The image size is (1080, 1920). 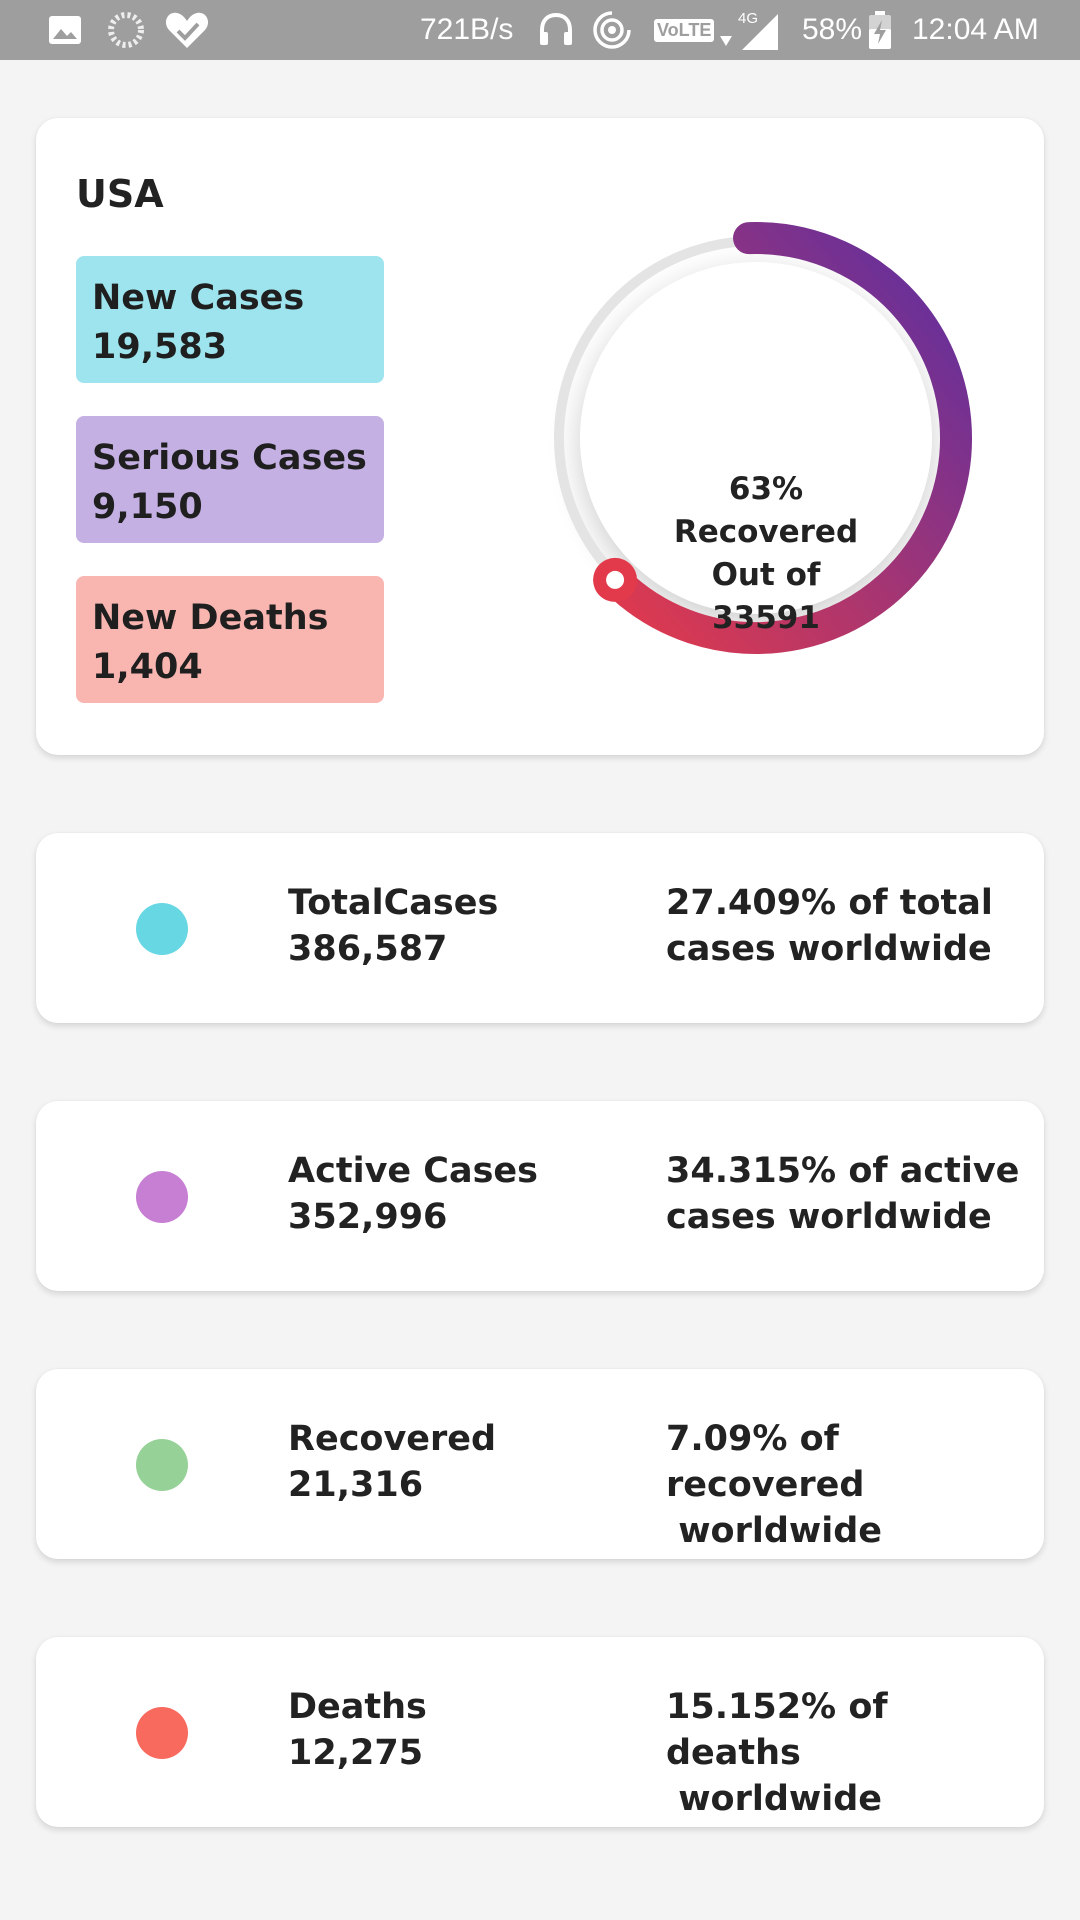 I want to click on network-type: 4G, so click(x=748, y=18).